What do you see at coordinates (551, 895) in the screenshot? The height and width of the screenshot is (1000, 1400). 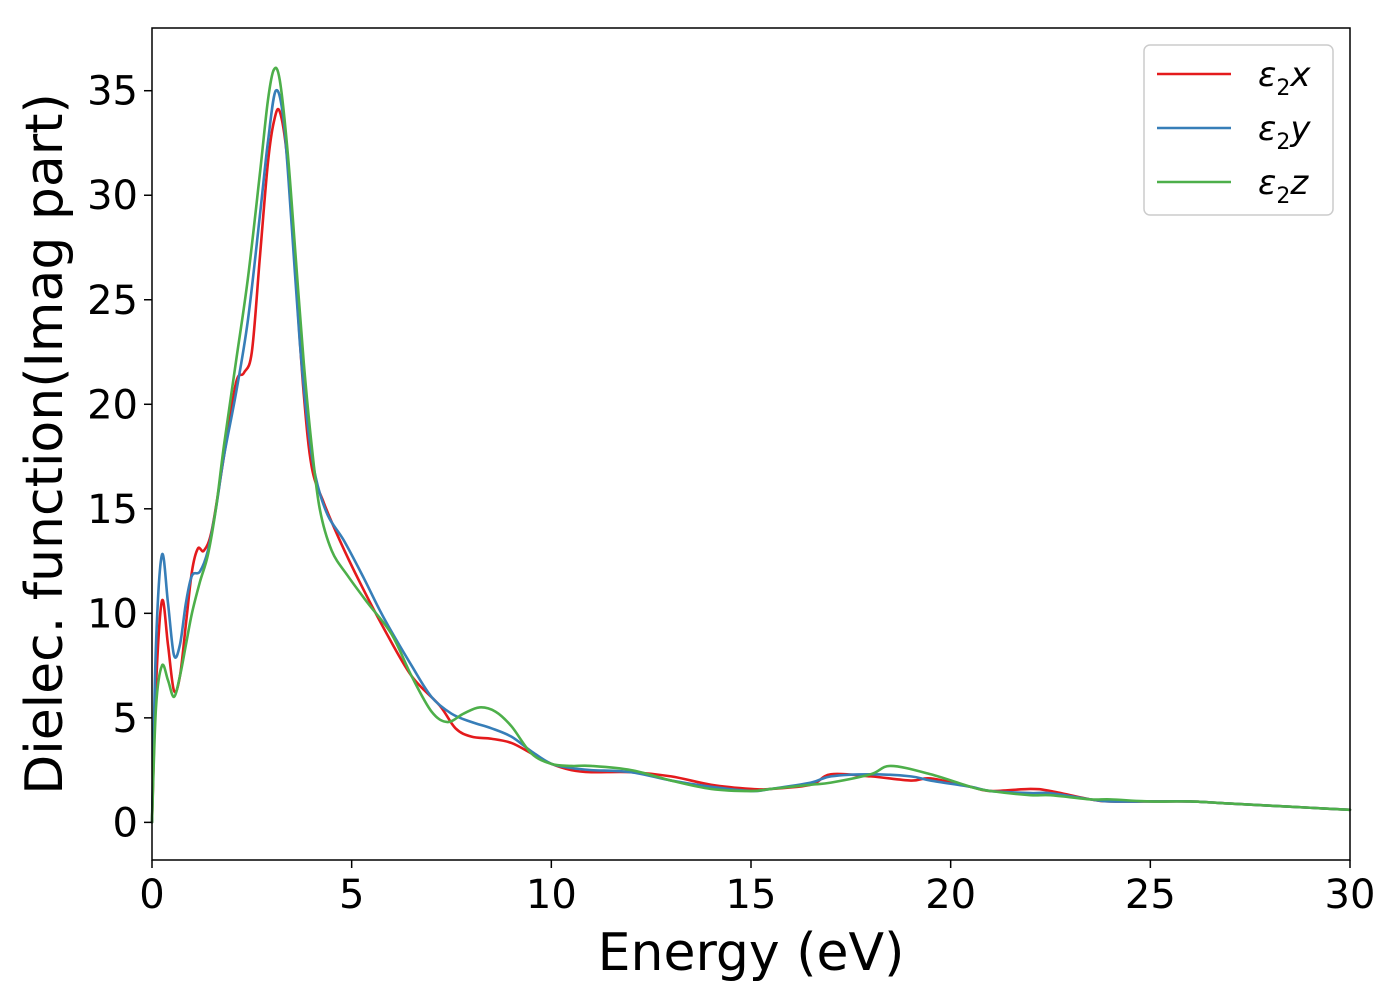 I see `x-tick-label: 10` at bounding box center [551, 895].